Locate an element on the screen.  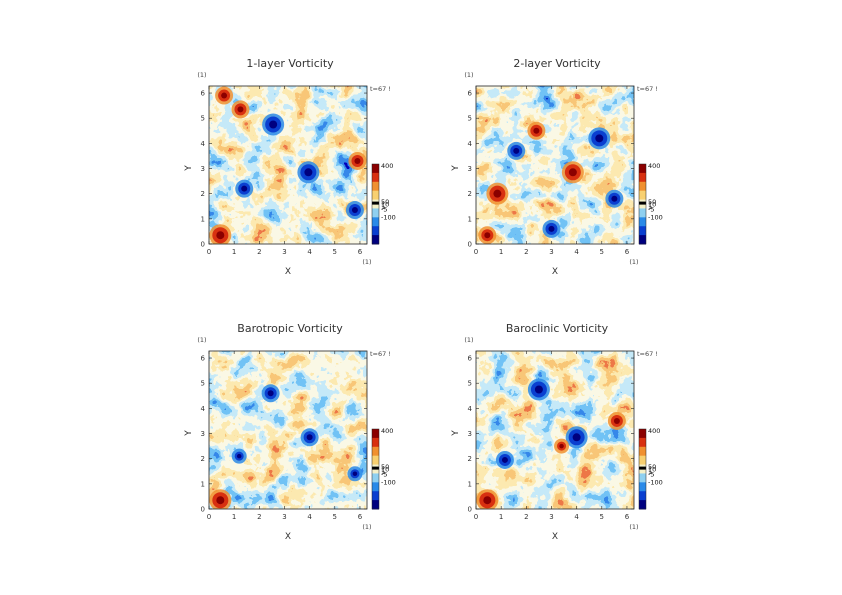
colorbar-label: 400 is located at coordinates (387, 166).